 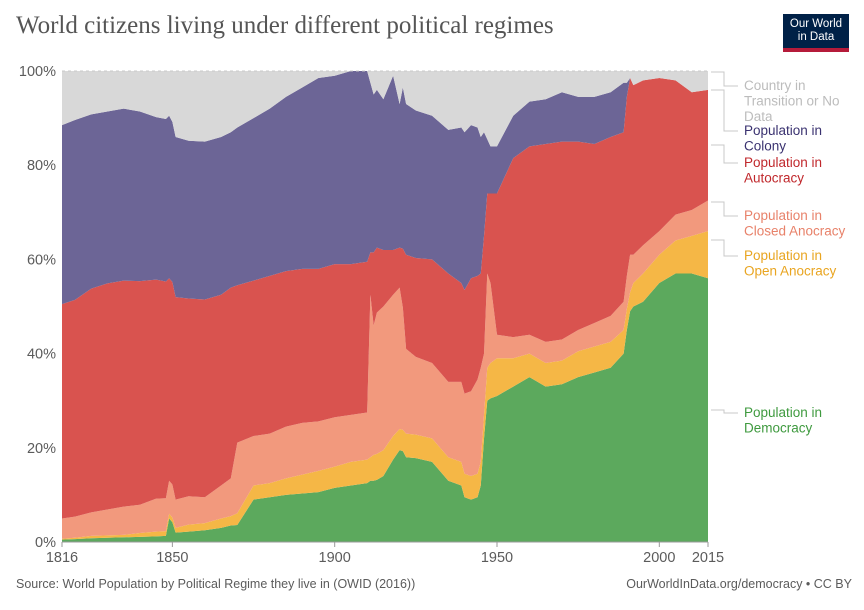 I want to click on y-tick-label: 20%, so click(x=41, y=449).